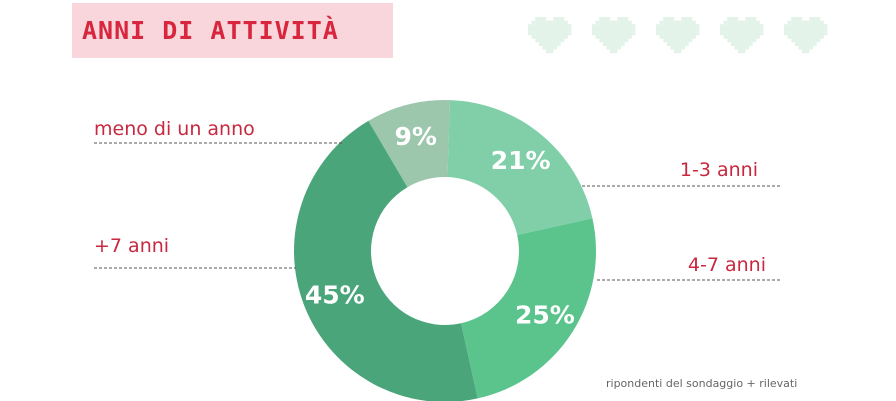 Image resolution: width=896 pixels, height=401 pixels. I want to click on slice-percent-4: 45%, so click(335, 294).